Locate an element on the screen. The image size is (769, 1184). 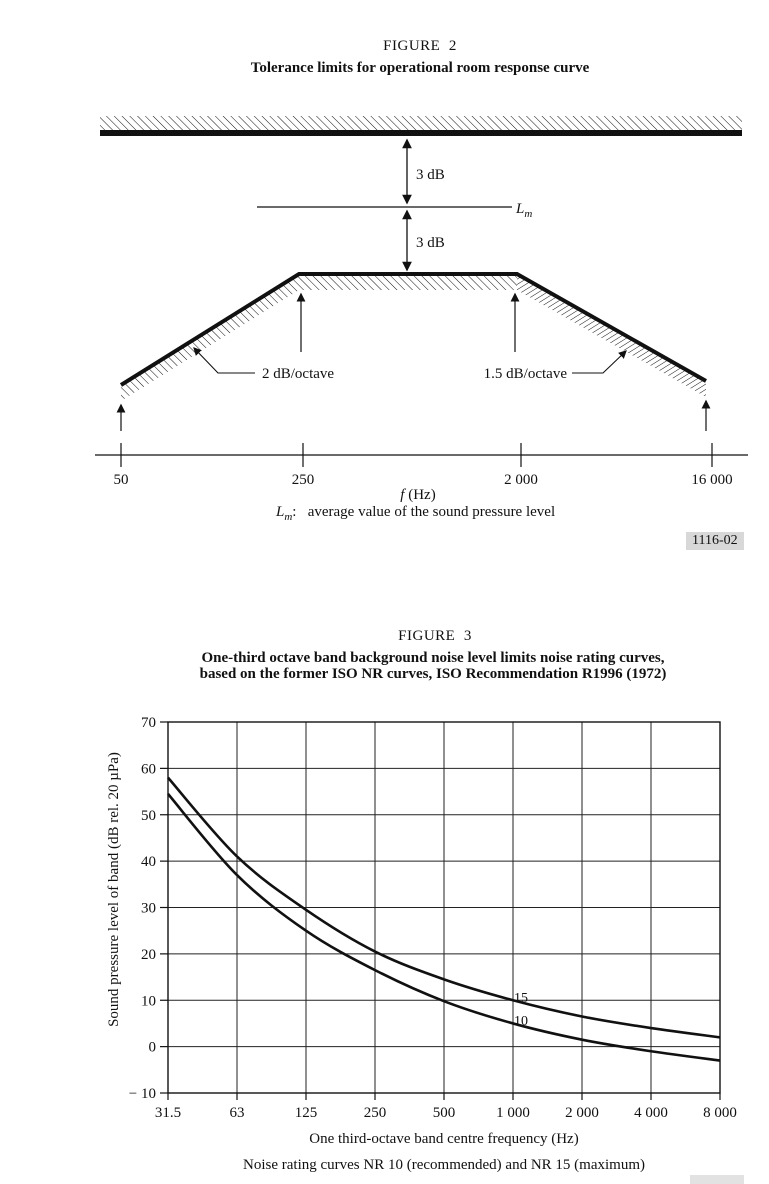
x-tick-label: 8 000 is located at coordinates (720, 1113).